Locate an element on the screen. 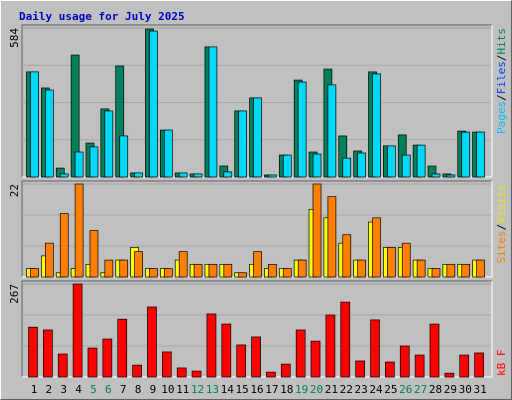 Image resolution: width=512 pixels, height=400 pixels. x-tick-label: 5 is located at coordinates (93, 389).